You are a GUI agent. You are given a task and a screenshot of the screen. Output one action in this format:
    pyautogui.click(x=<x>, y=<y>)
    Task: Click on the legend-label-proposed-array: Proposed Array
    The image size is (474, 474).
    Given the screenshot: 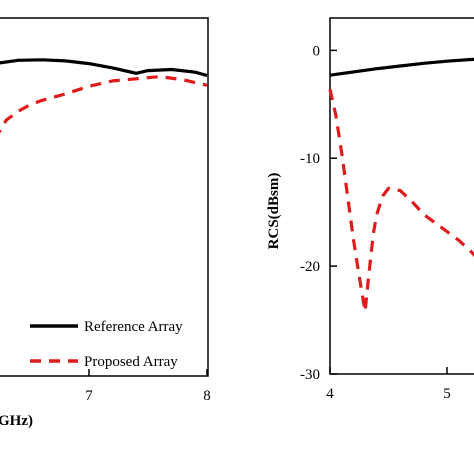 What is the action you would take?
    pyautogui.click(x=131, y=362)
    